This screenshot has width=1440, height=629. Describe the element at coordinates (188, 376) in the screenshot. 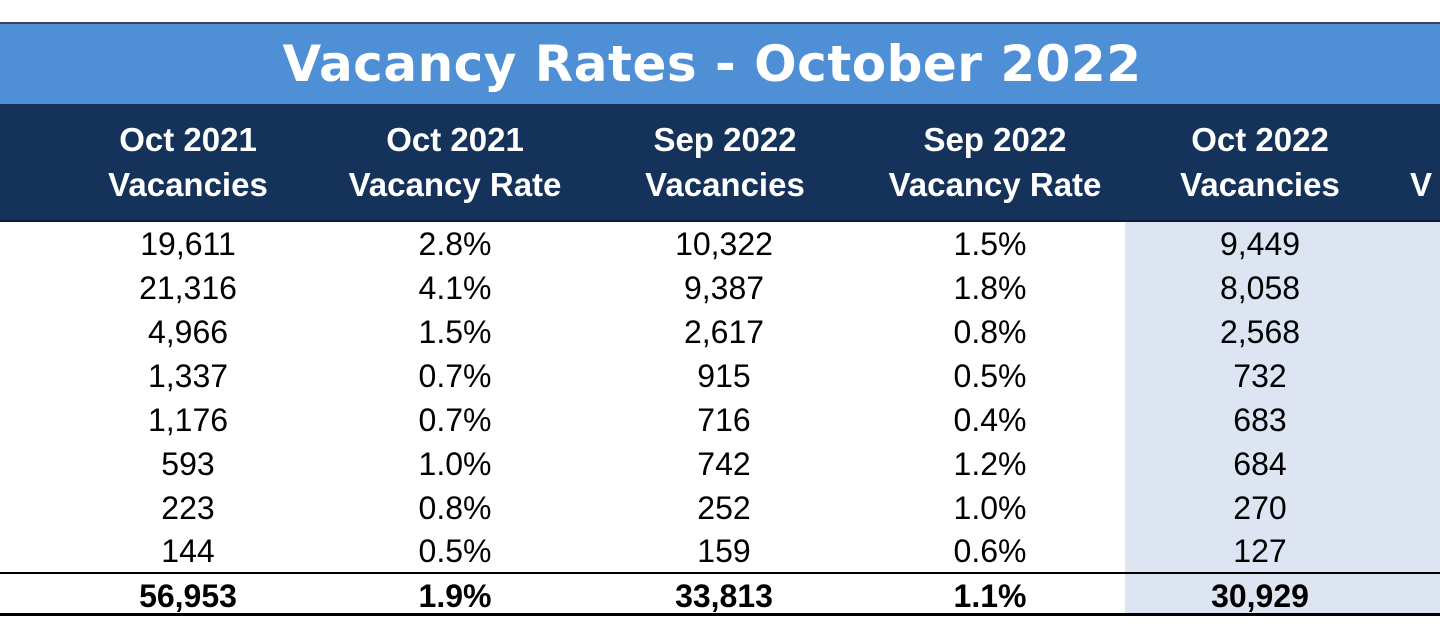

I see `table-cell: 1,337` at that location.